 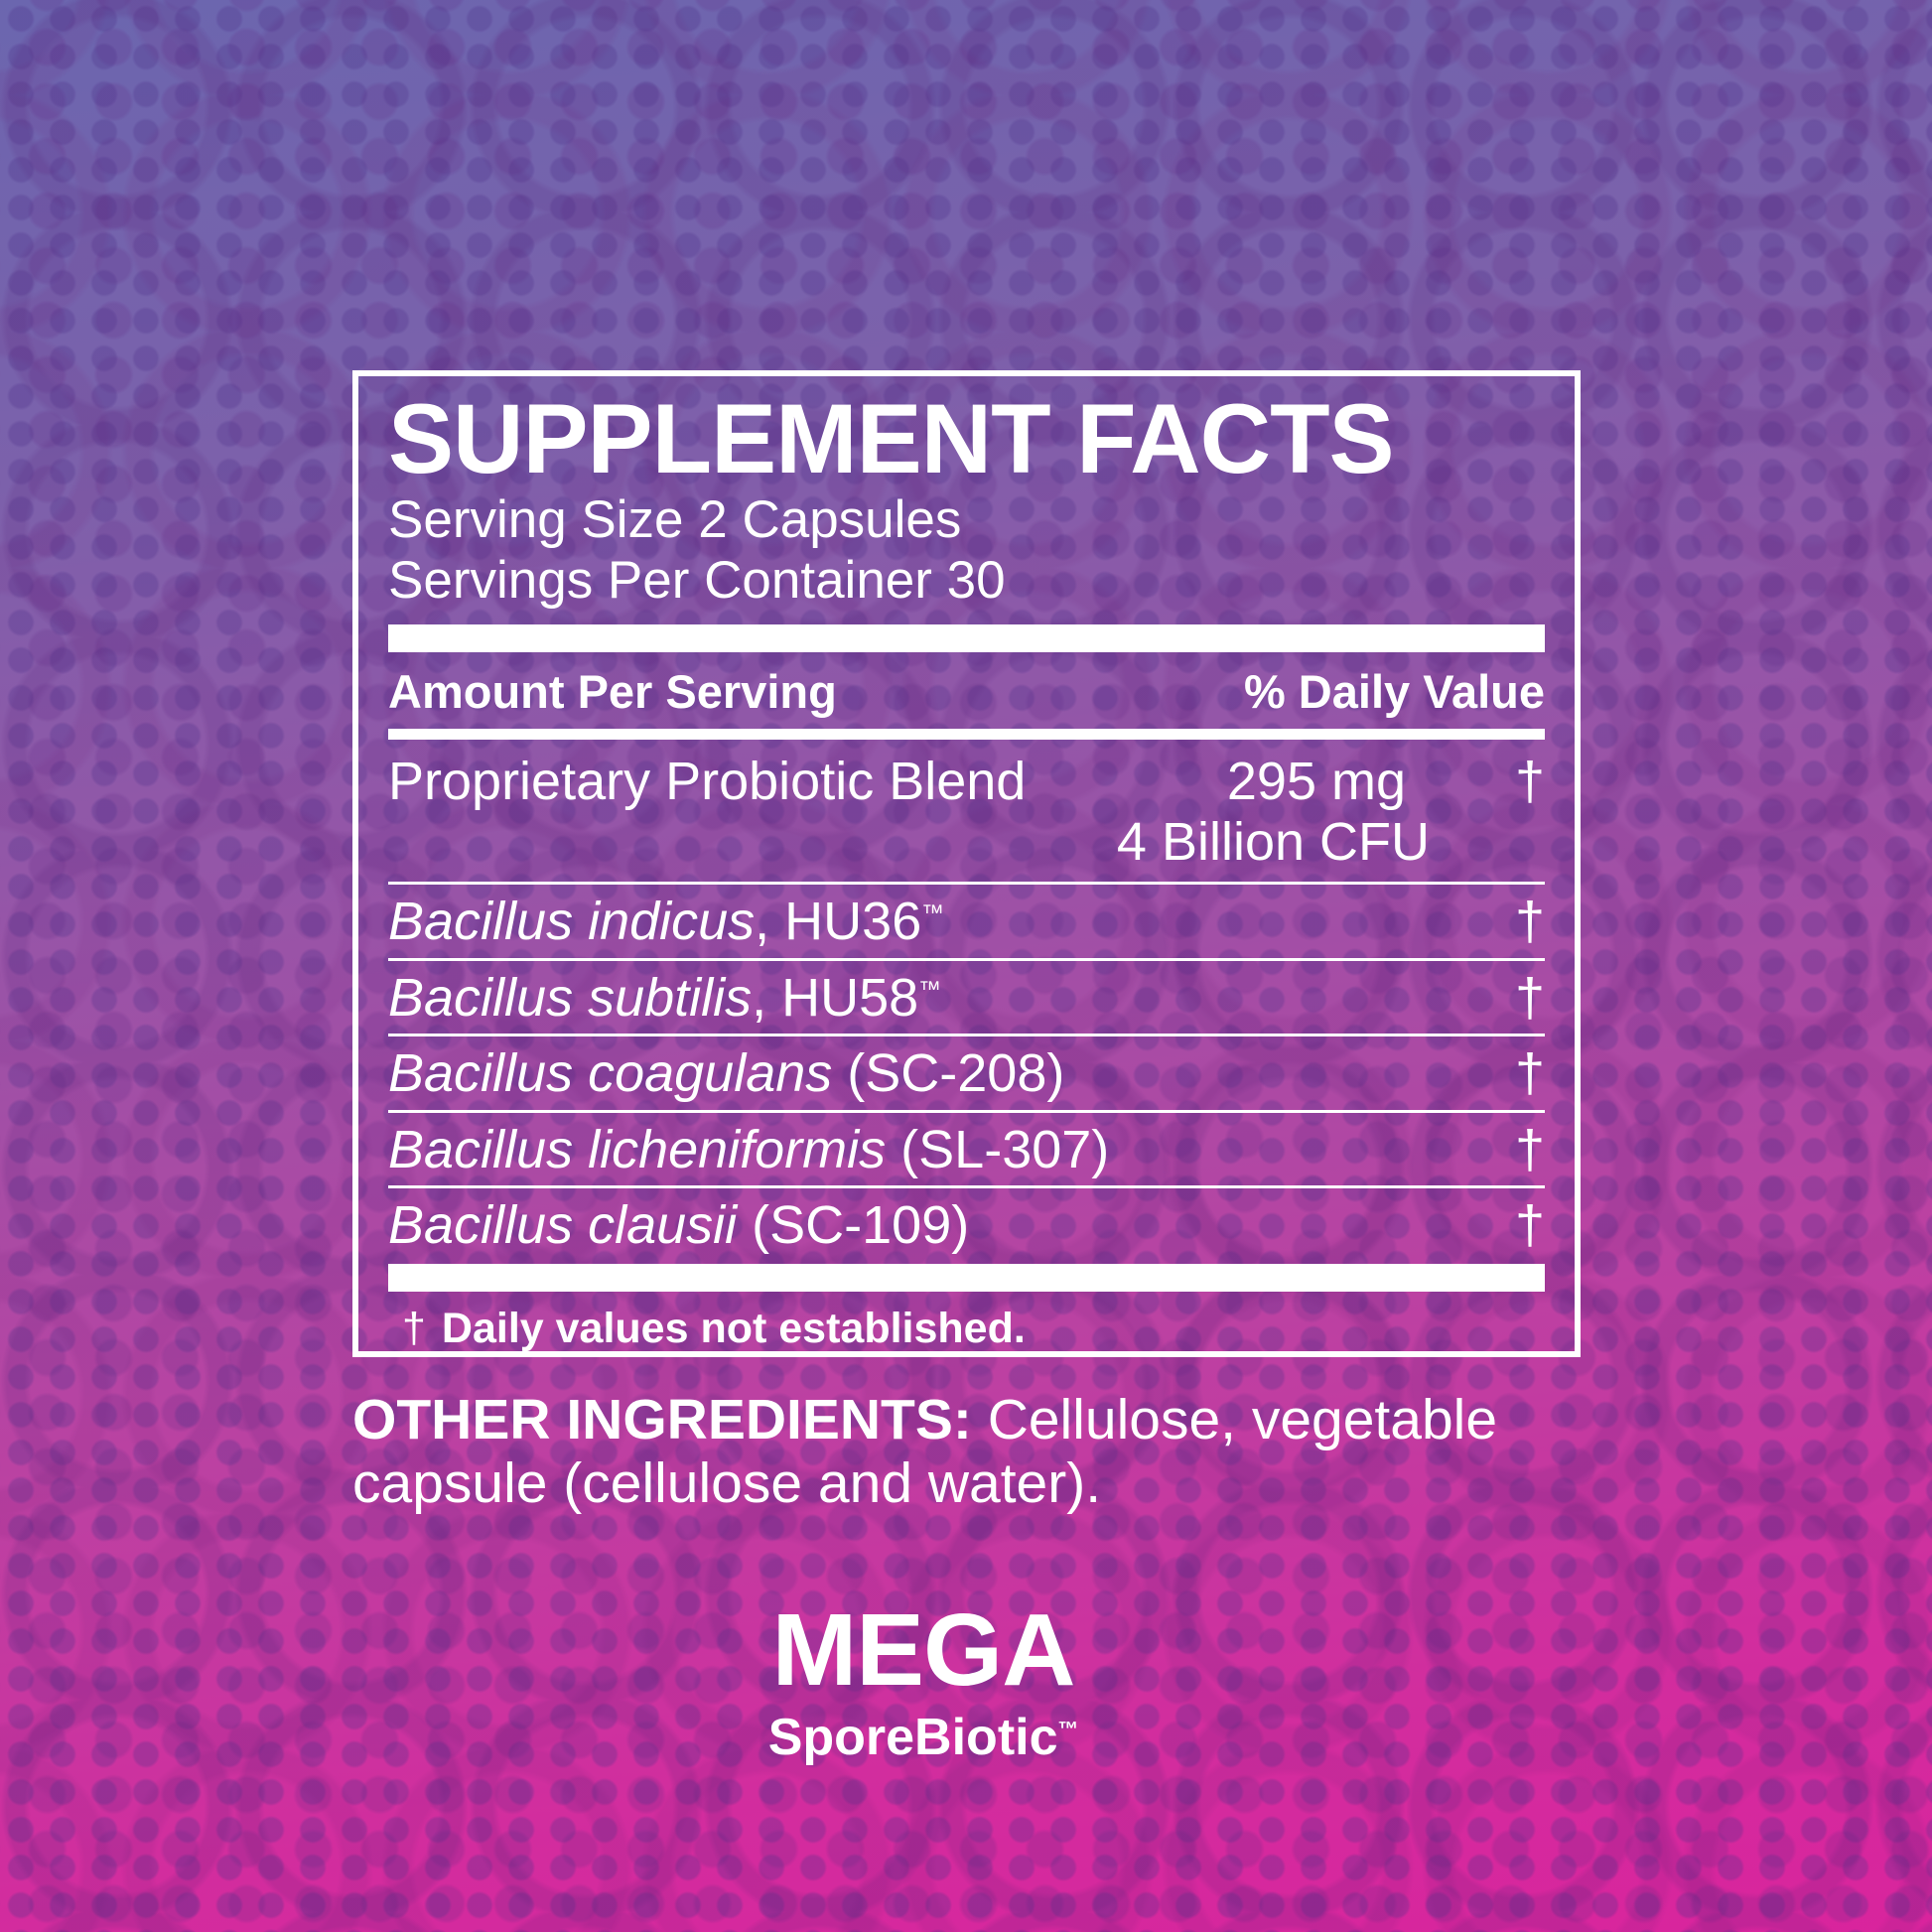 What do you see at coordinates (666, 922) in the screenshot?
I see `ingredient-name: Bacillus indicus, HU36™` at bounding box center [666, 922].